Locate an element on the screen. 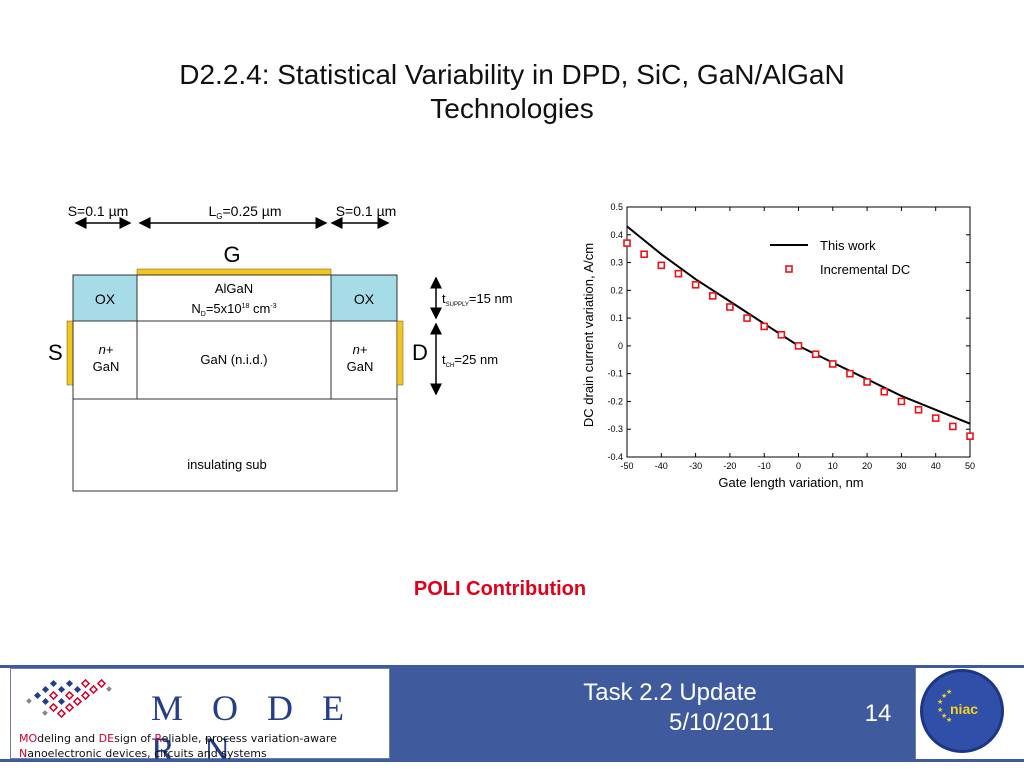  y-tick-label: 0.1 is located at coordinates (616, 318).